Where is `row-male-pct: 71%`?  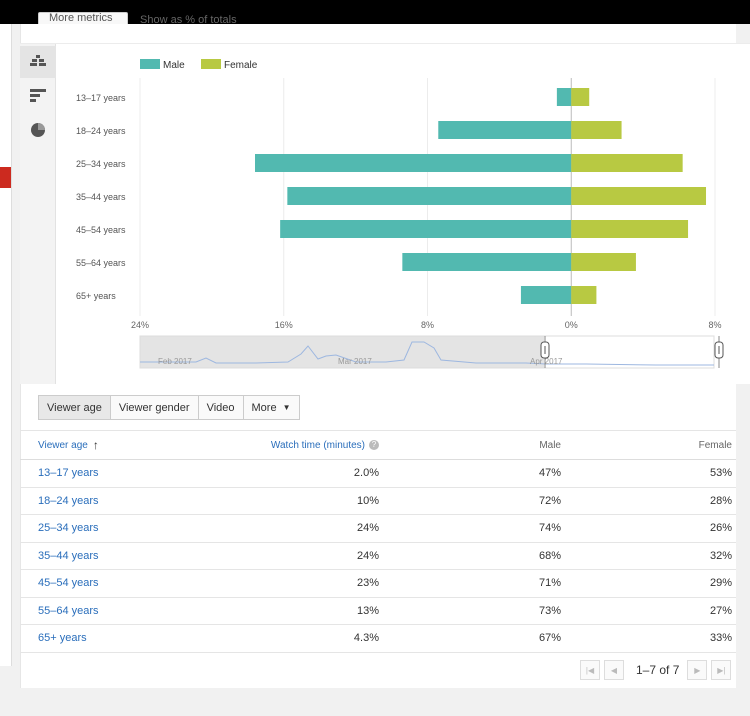
row-male-pct: 71% is located at coordinates (549, 583).